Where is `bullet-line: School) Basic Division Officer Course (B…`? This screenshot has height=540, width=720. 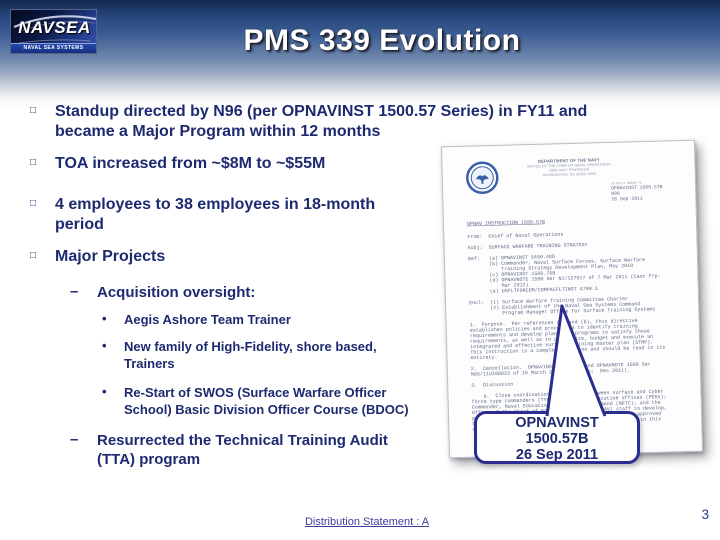
bullet-line: School) Basic Division Officer Course (B… is located at coordinates (266, 409).